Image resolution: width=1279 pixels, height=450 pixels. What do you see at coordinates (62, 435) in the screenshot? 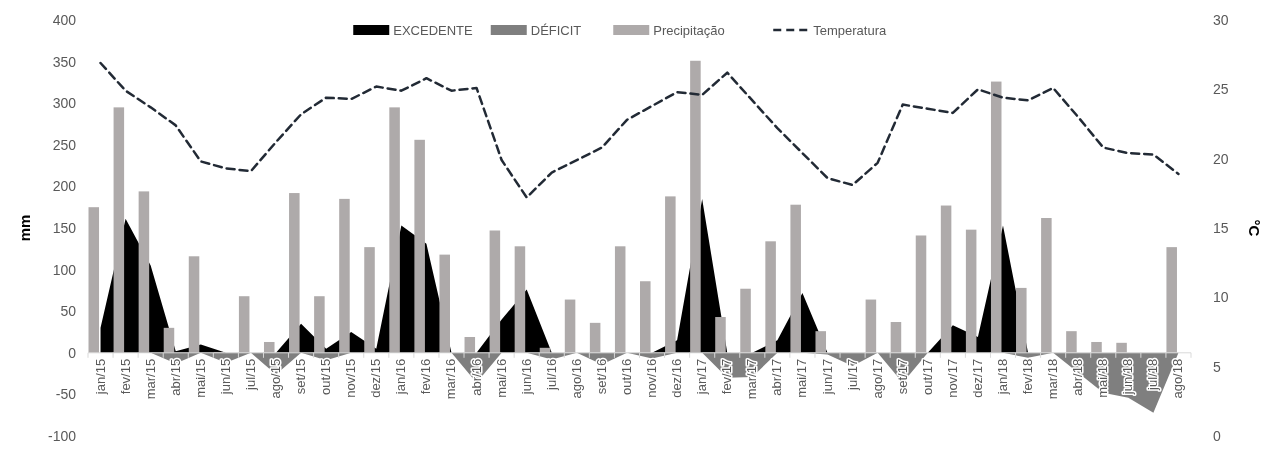
I see `y-tick-label: -100` at bounding box center [62, 435].